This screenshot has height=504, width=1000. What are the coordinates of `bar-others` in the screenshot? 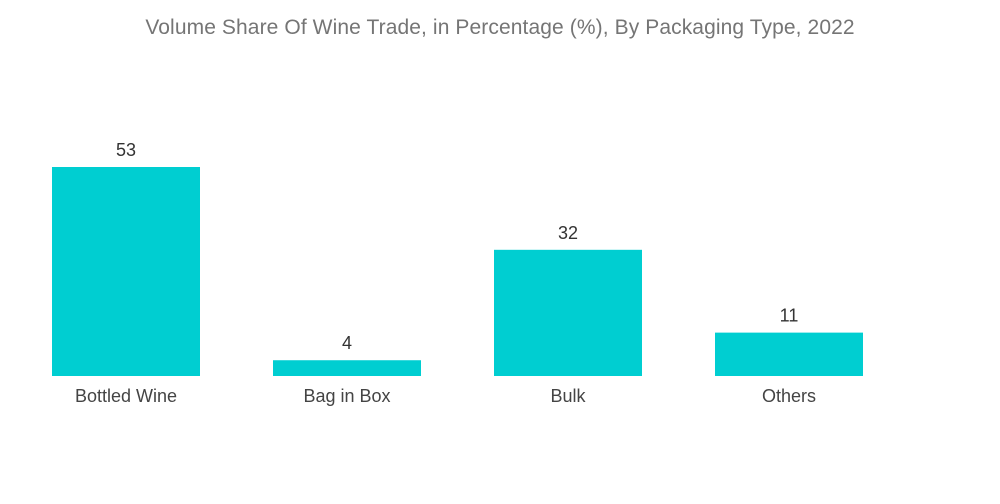 It's located at (789, 354).